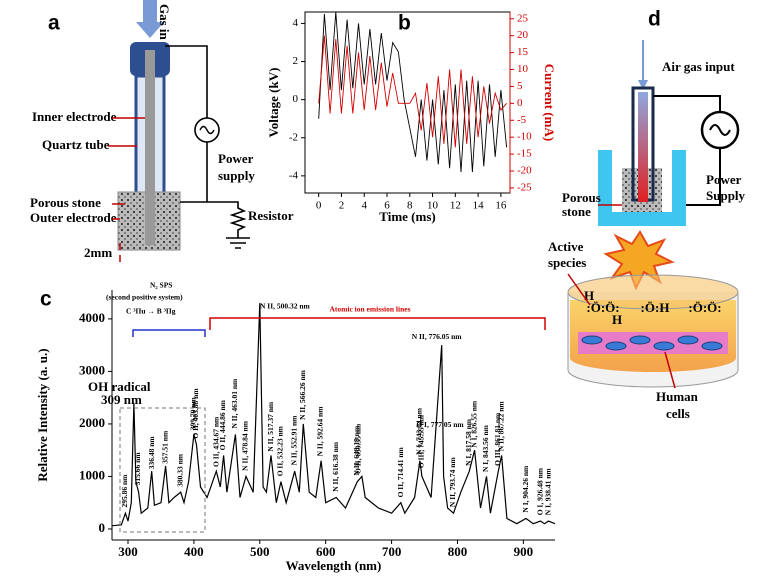 This screenshot has width=766, height=577. What do you see at coordinates (161, 285) in the screenshot?
I see `sps-label: N₂ SPS` at bounding box center [161, 285].